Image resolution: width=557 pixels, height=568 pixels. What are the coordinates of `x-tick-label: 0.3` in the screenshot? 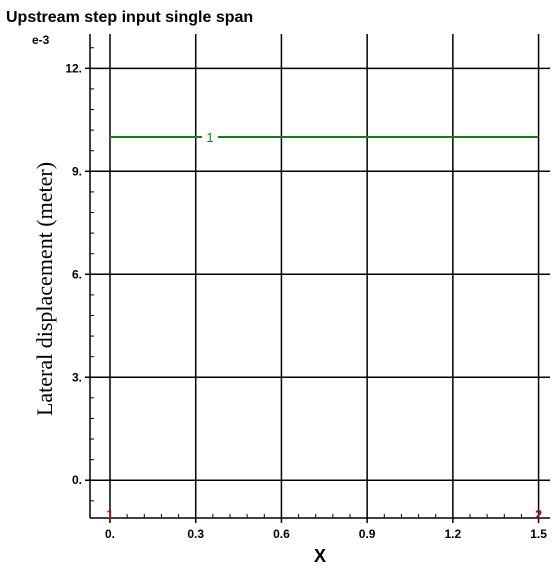 It's located at (195, 534).